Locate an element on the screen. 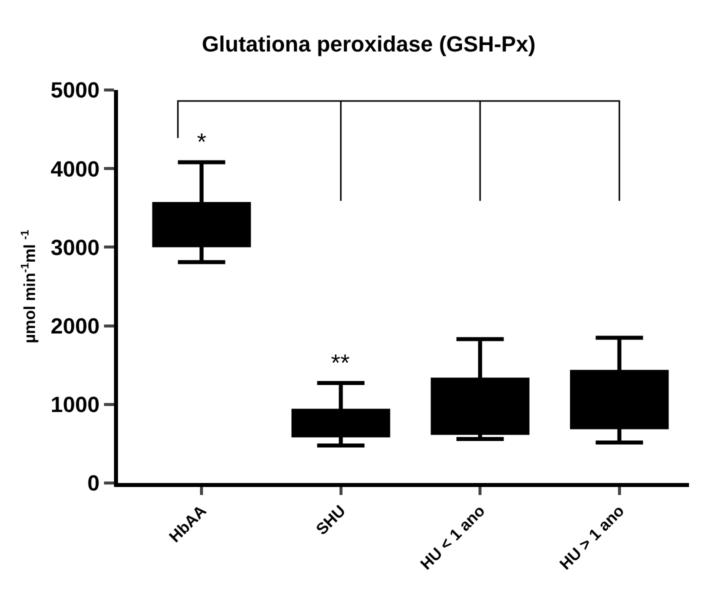 Image resolution: width=709 pixels, height=601 pixels. y-tick-label: 2000 is located at coordinates (75, 326).